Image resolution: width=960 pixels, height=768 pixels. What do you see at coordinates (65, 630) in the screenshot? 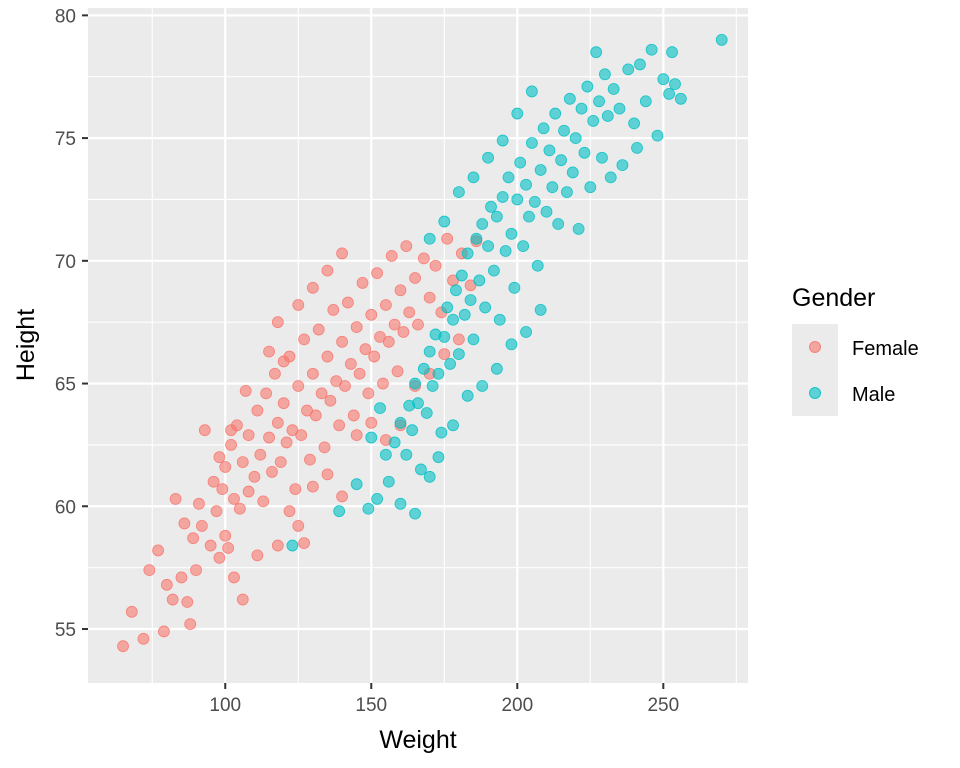
I see `y-tick-label: 55` at bounding box center [65, 630].